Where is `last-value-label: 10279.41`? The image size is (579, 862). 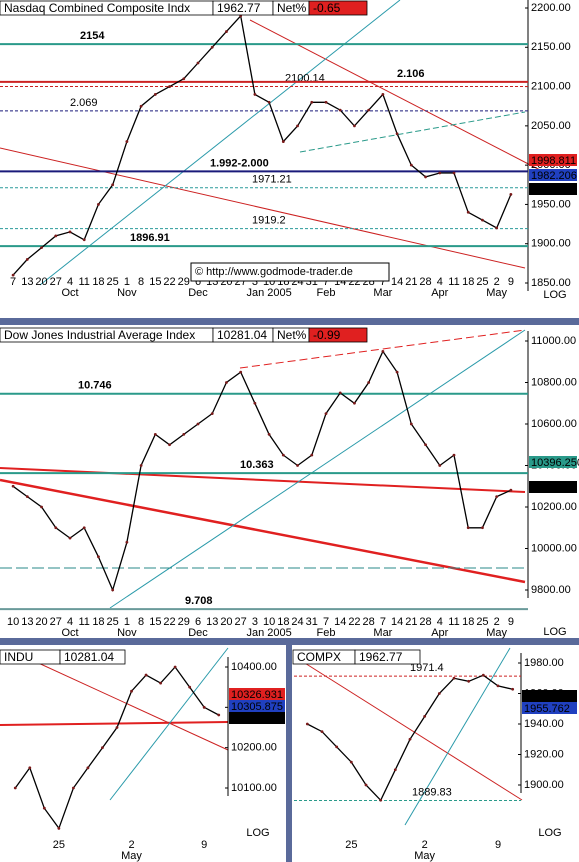 last-value-label: 10279.41 is located at coordinates (554, 488).